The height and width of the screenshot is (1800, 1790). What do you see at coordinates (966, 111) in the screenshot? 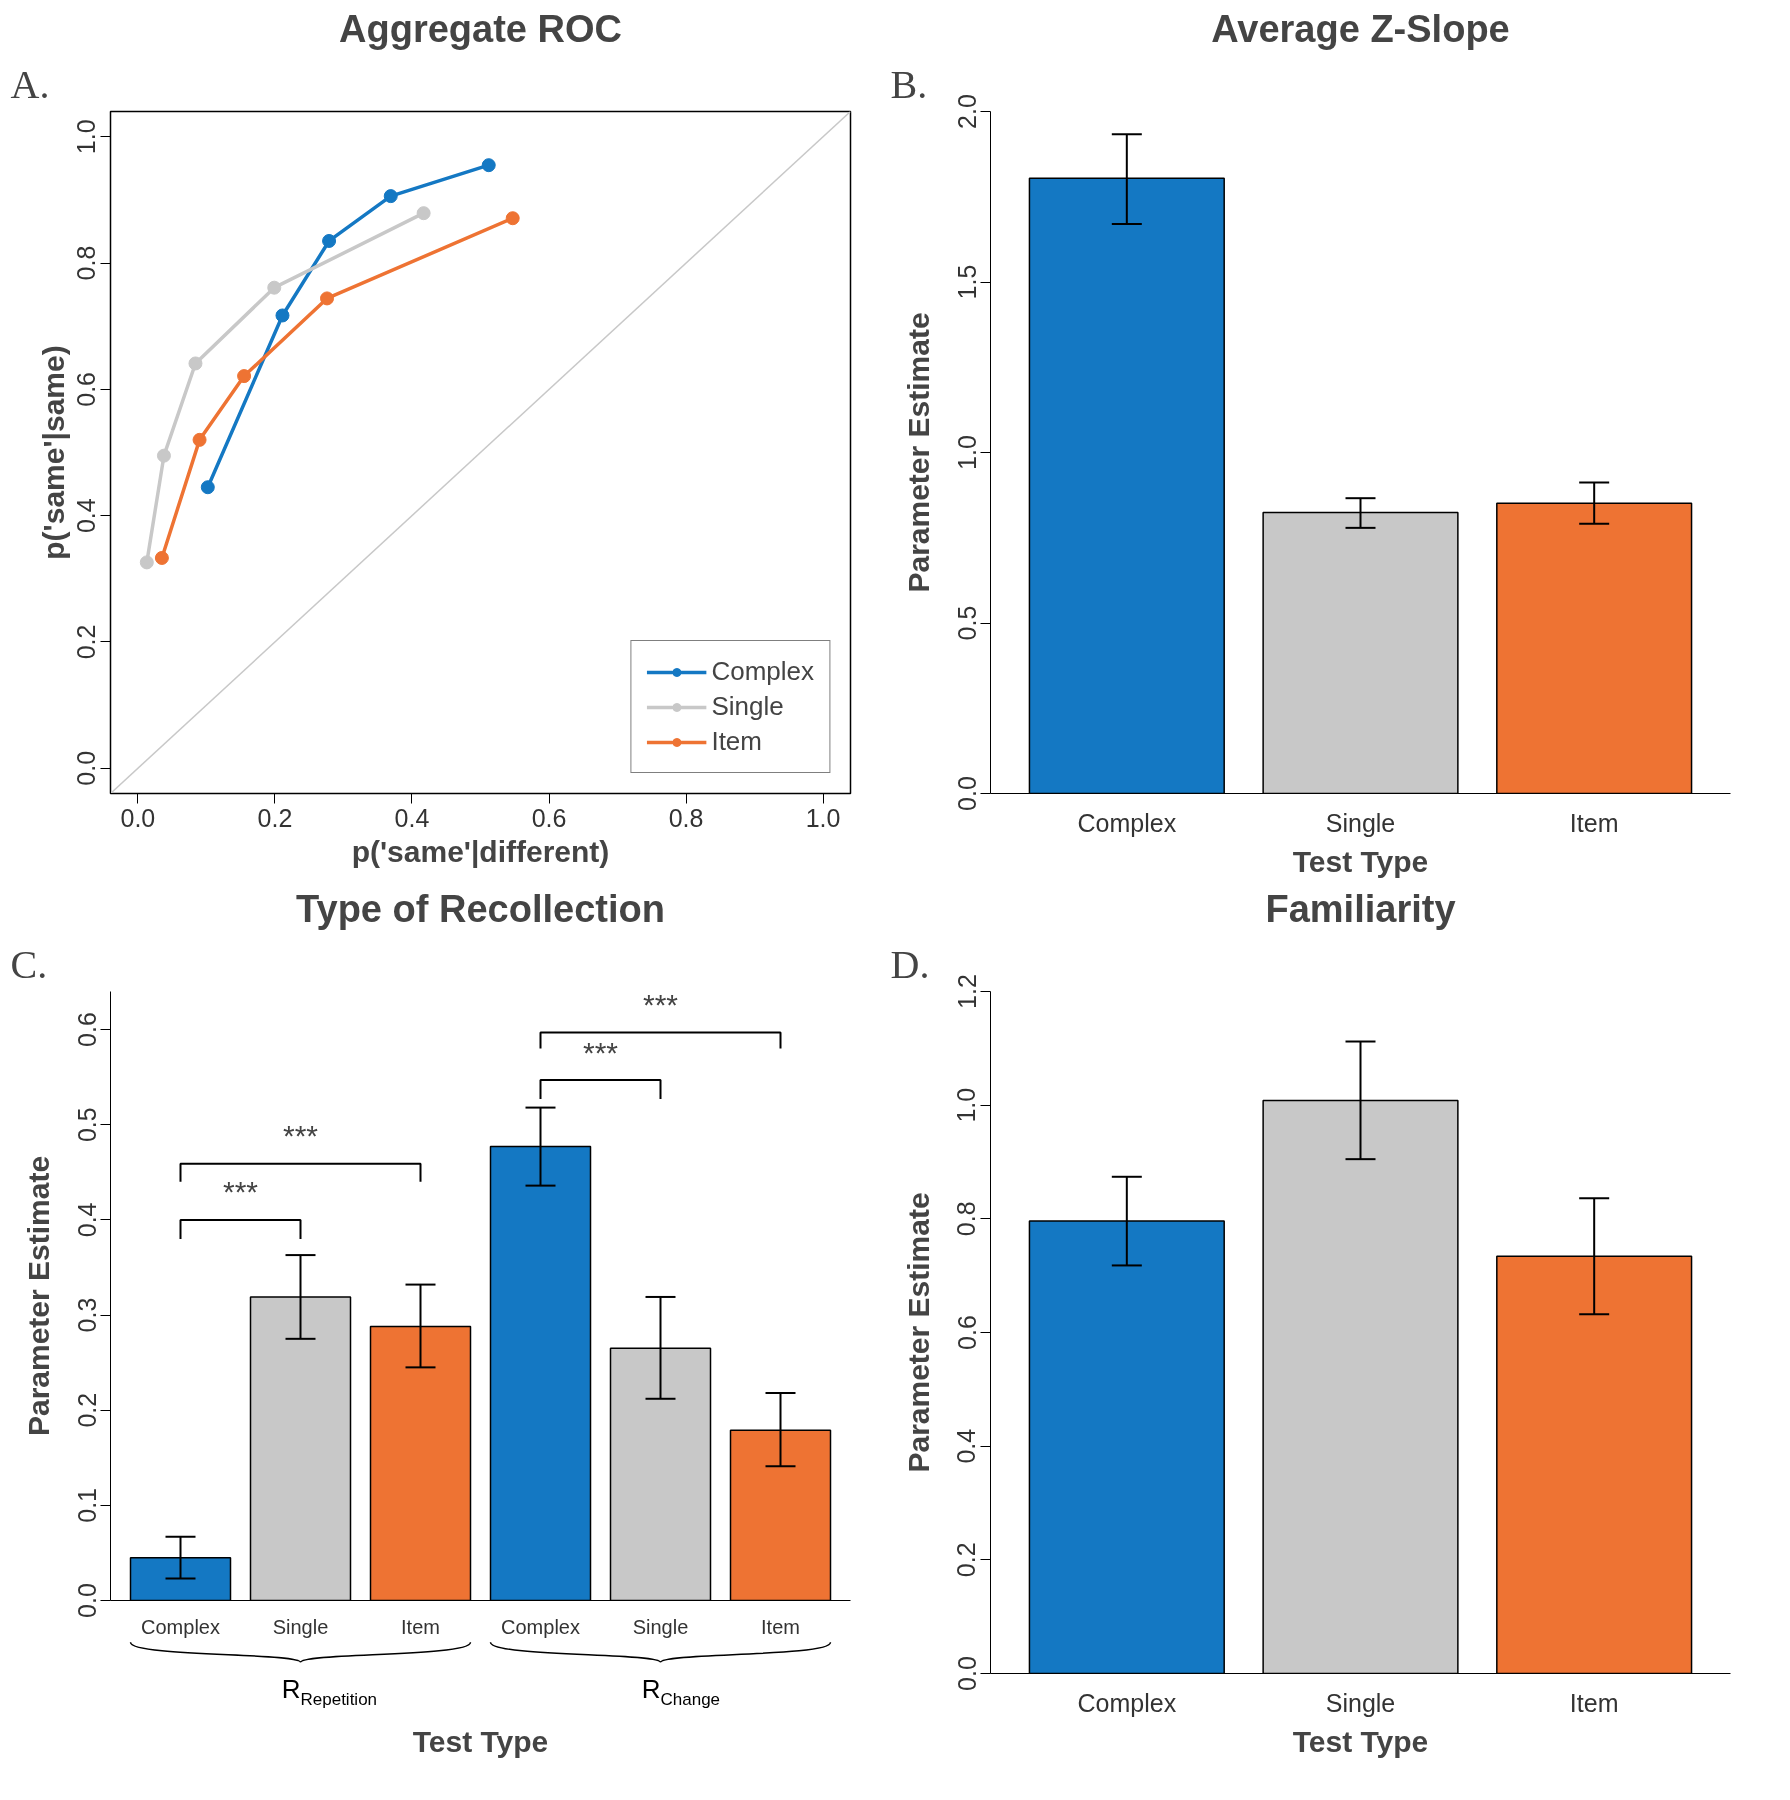
I see `y-tick-label: 2.0` at bounding box center [966, 111].